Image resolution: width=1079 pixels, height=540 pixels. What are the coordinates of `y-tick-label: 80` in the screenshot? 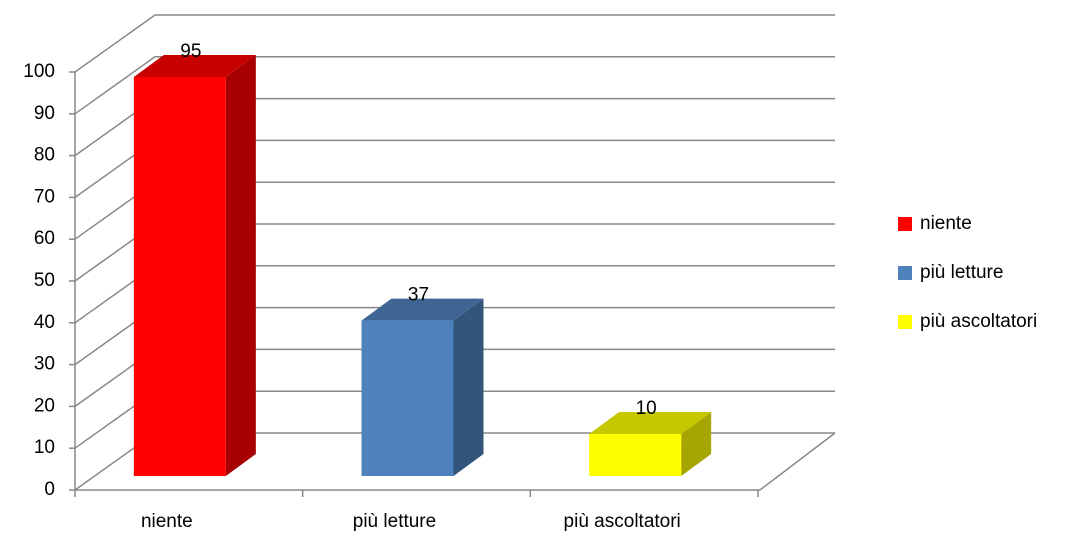 It's located at (44, 155).